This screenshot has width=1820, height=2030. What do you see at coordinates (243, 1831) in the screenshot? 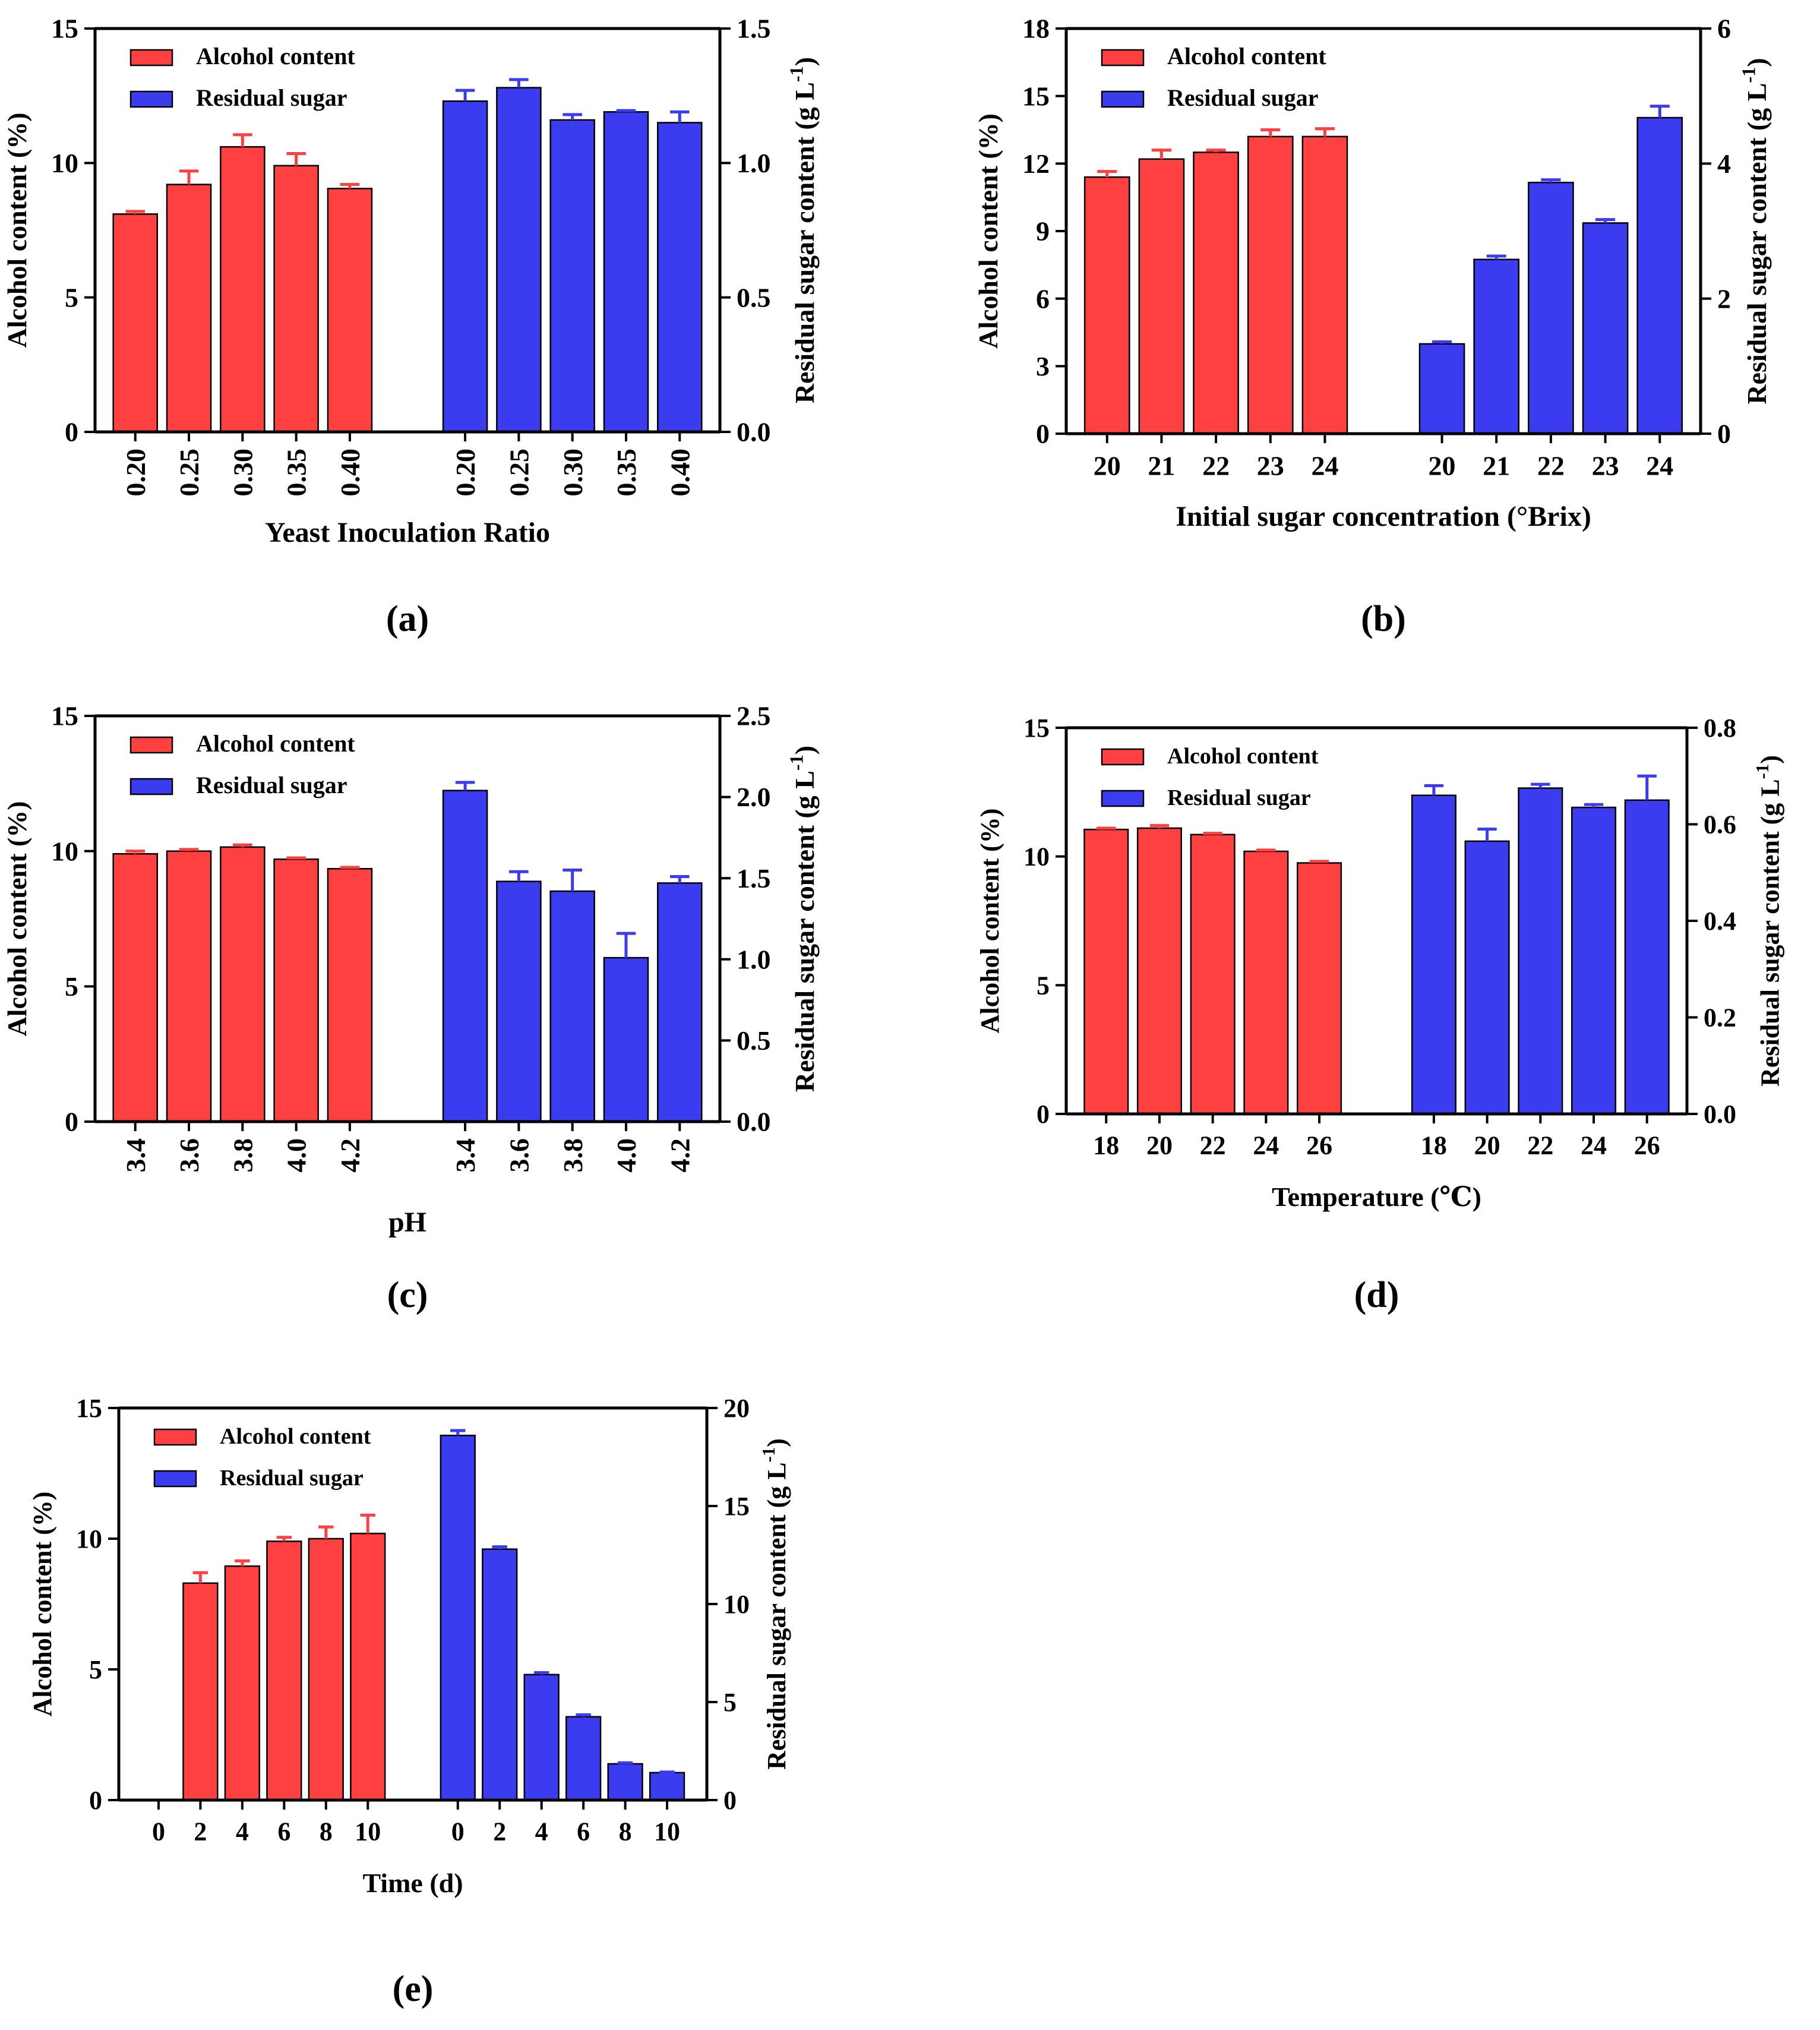
I see `x-tick-label: 4` at bounding box center [243, 1831].